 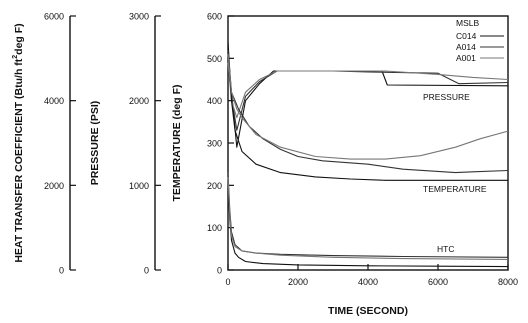 What do you see at coordinates (466, 36) in the screenshot?
I see `legend-label-c014: C014` at bounding box center [466, 36].